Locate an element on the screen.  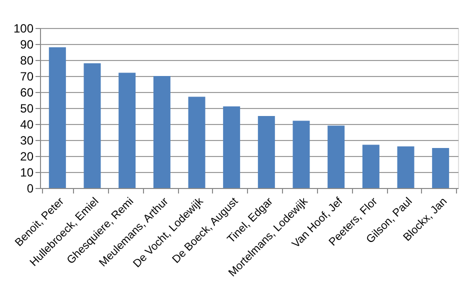
y-tick-label: 60 is located at coordinates (27, 93).